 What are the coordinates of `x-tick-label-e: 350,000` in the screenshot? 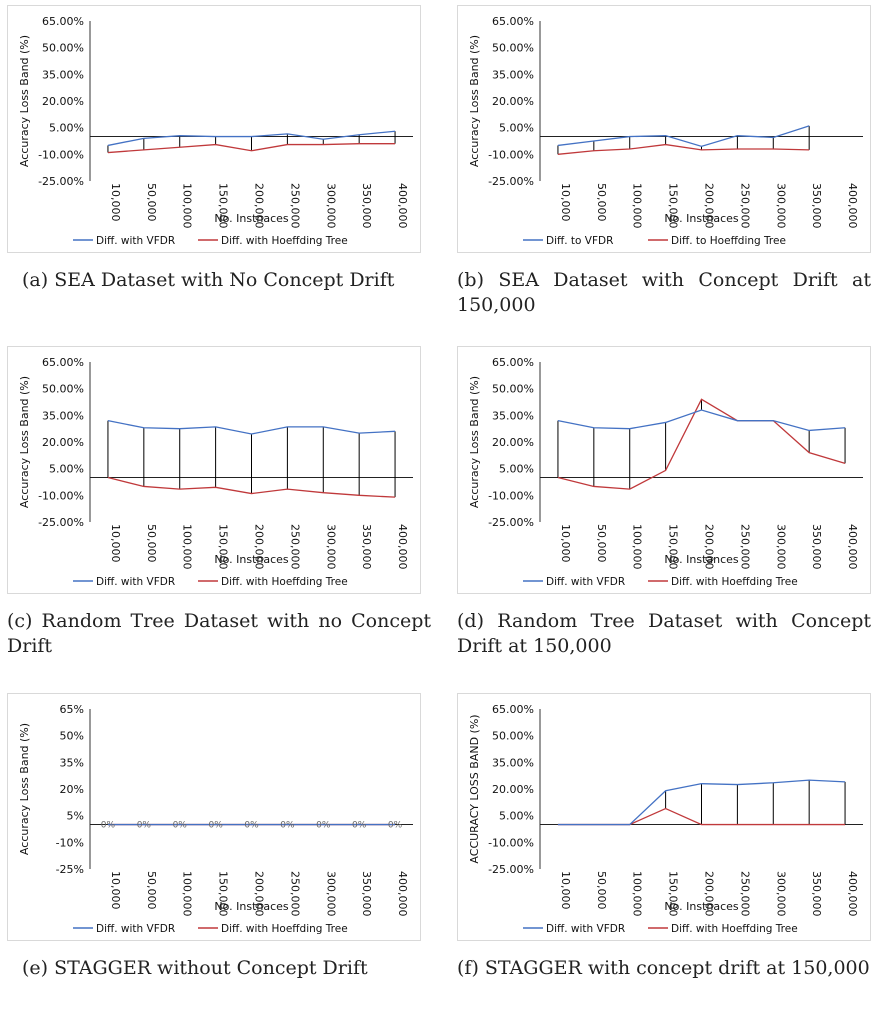 It's located at (366, 894).